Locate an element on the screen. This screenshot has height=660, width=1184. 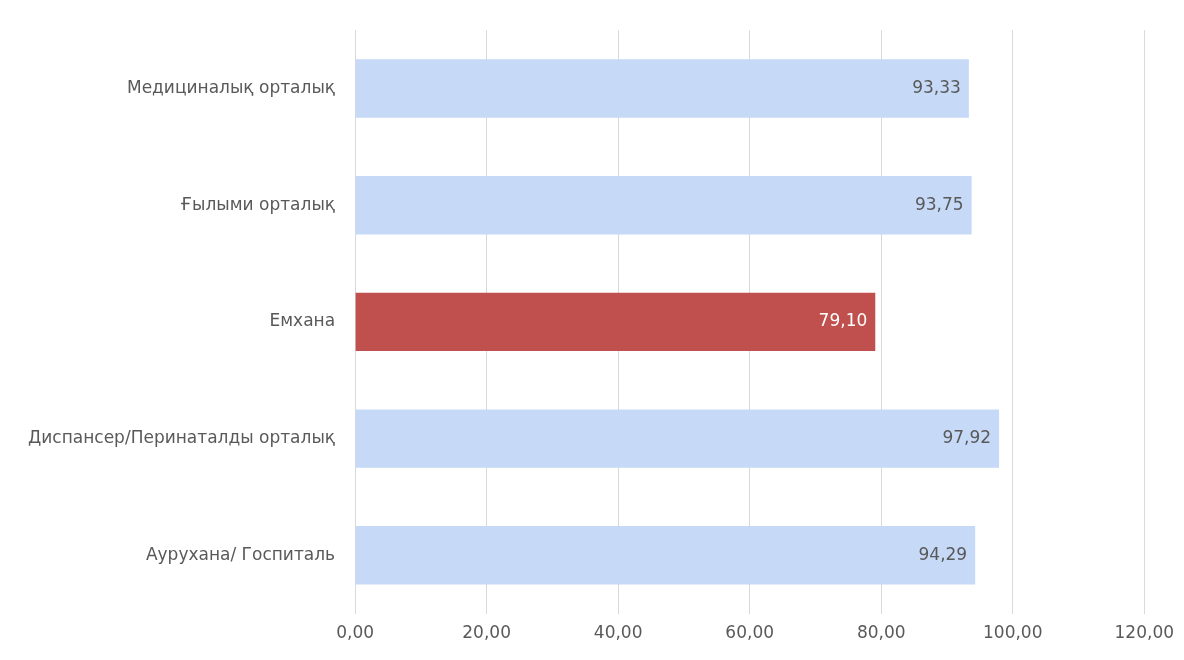
data-label: 93,75 is located at coordinates (939, 203).